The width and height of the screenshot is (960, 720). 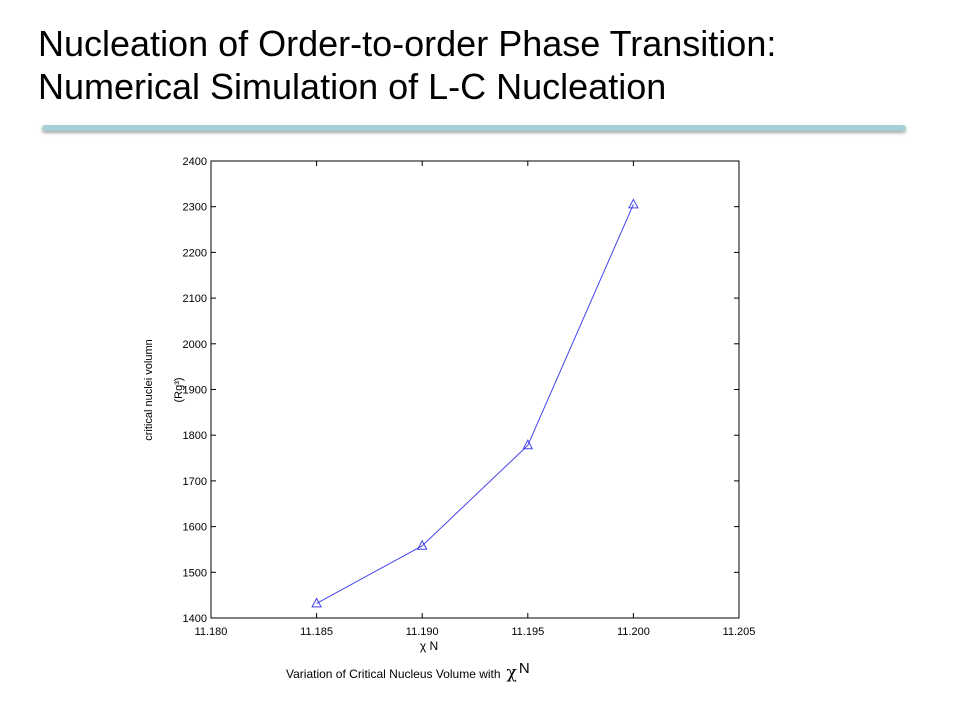 What do you see at coordinates (149, 389) in the screenshot?
I see `y-axis-label-line-1: critical nuclei volumn` at bounding box center [149, 389].